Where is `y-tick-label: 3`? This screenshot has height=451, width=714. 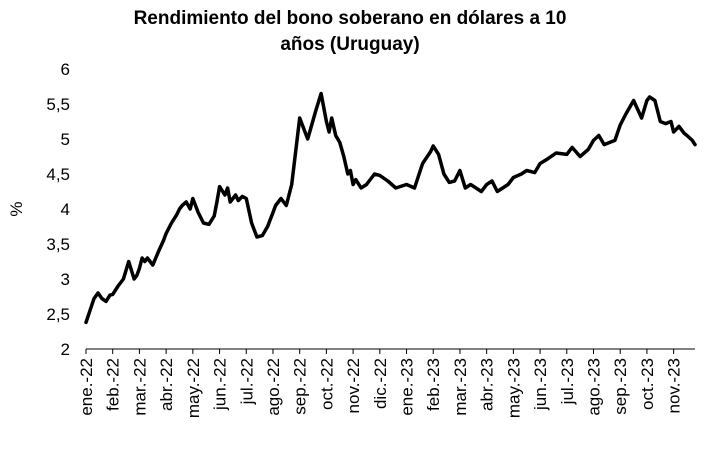 y-tick-label: 3 is located at coordinates (65, 279).